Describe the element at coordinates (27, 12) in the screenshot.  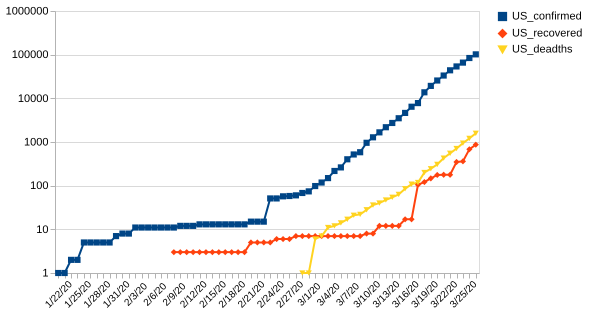
I see `y-tick-label: 1000000` at that location.